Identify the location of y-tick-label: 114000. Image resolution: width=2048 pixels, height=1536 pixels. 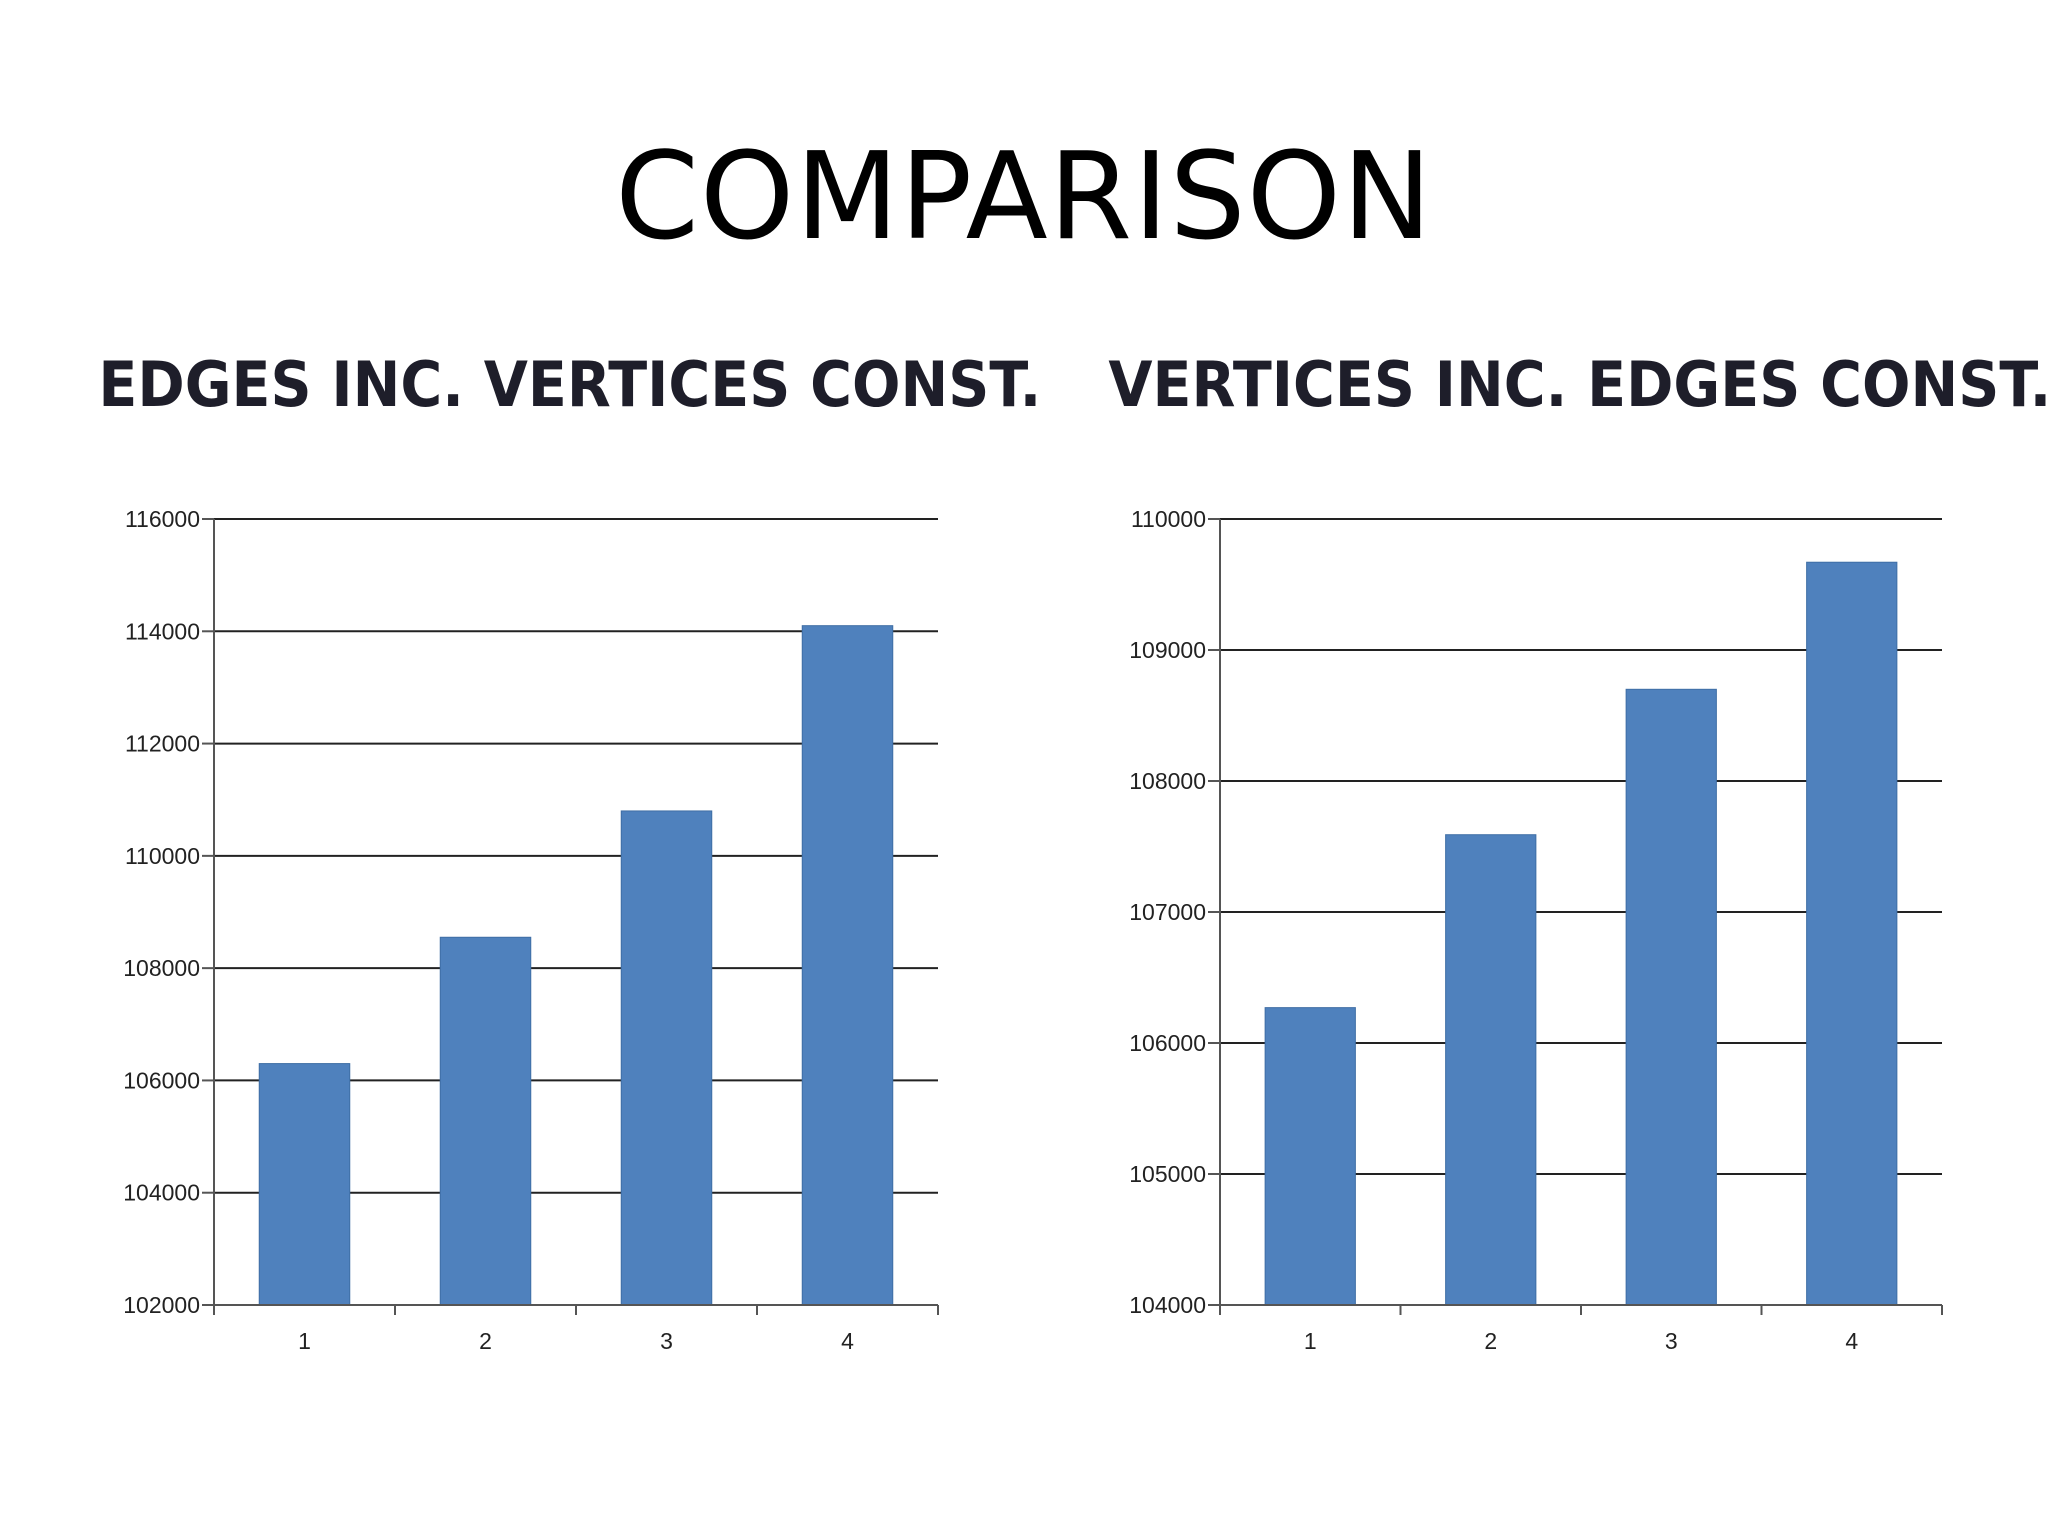
(162, 631).